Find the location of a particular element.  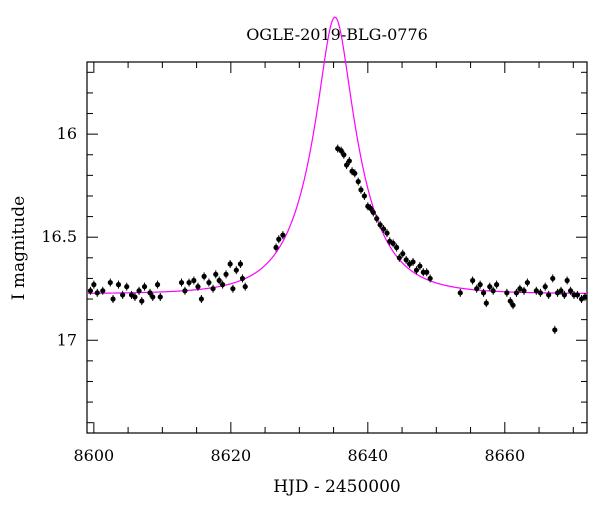

x-tick-label: 8660 is located at coordinates (504, 455).